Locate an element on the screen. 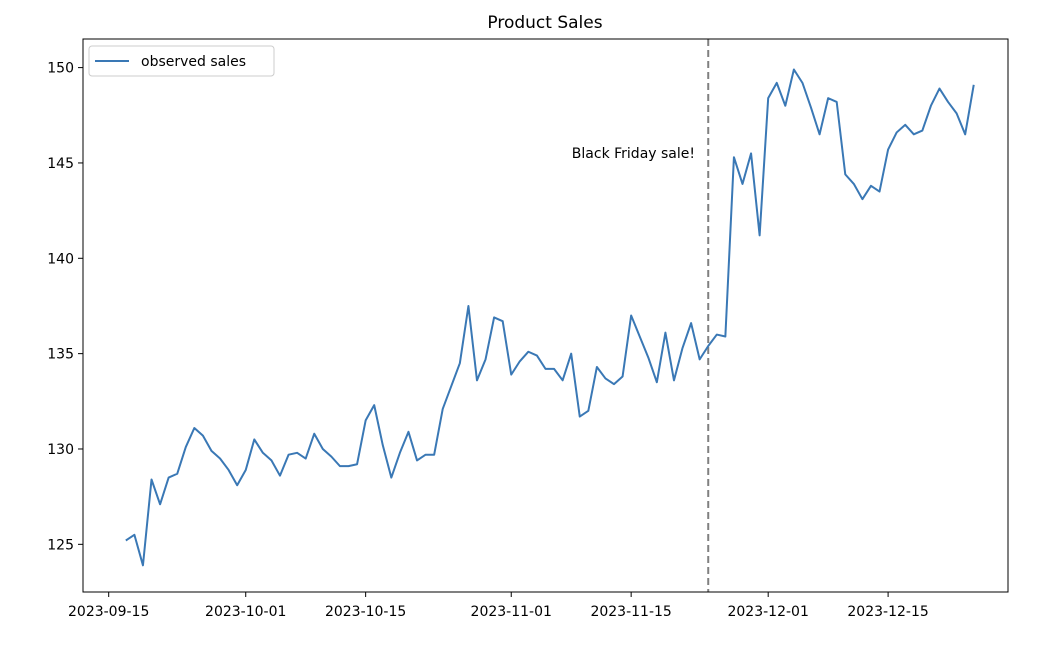  x-tick-label: 2023-11-01 is located at coordinates (511, 612).